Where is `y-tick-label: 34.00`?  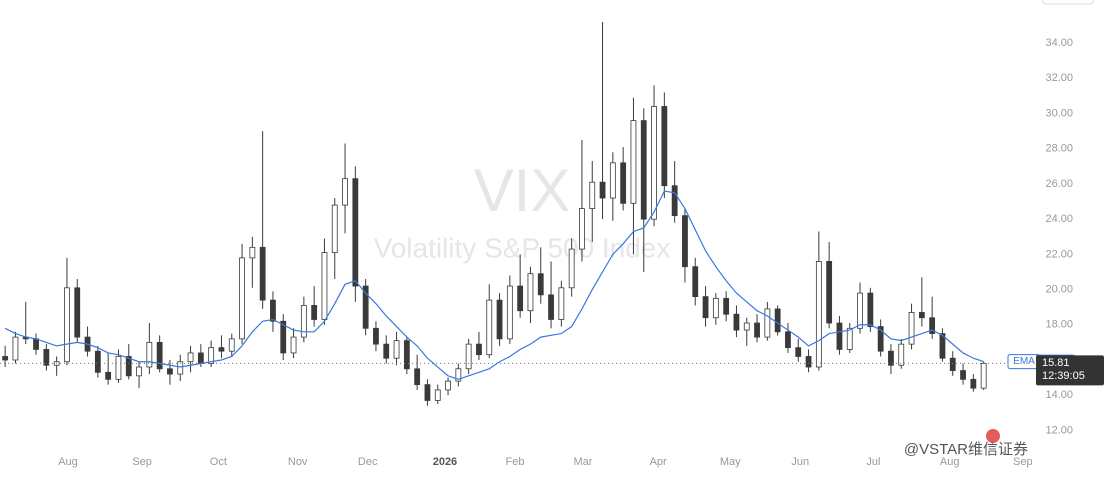
y-tick-label: 34.00 is located at coordinates (1059, 43).